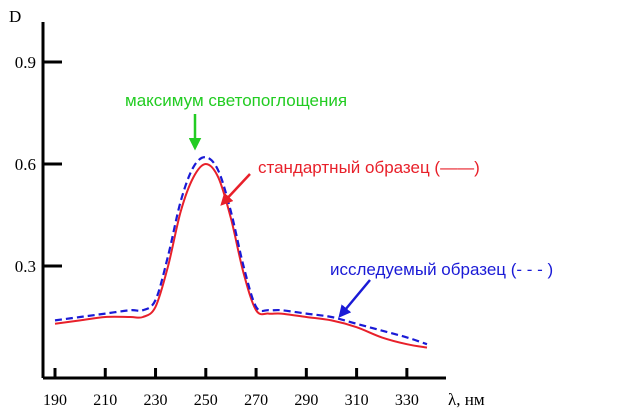 This screenshot has height=417, width=623. What do you see at coordinates (25, 266) in the screenshot?
I see `y-tick-label: 0.3` at bounding box center [25, 266].